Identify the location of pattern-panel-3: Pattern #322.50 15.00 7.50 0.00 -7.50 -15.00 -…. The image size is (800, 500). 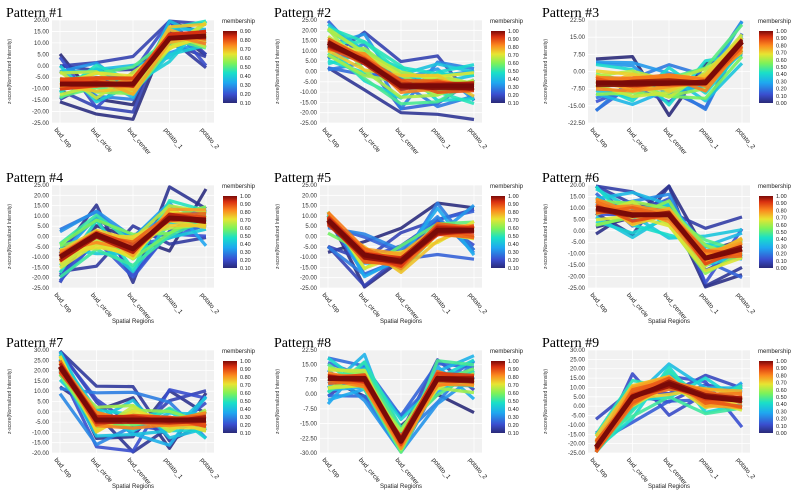
(667, 81).